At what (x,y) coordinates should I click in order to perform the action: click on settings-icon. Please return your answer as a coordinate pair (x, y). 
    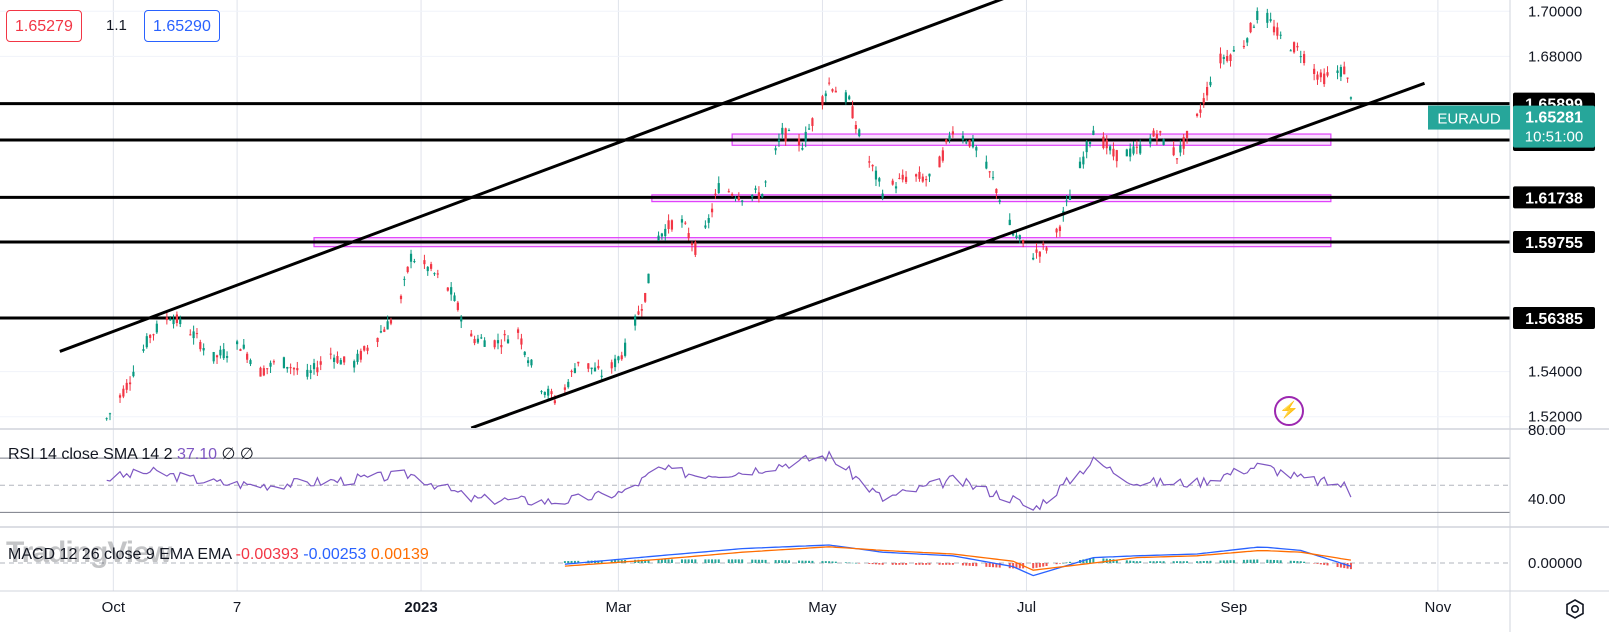
    Looking at the image, I should click on (1575, 609).